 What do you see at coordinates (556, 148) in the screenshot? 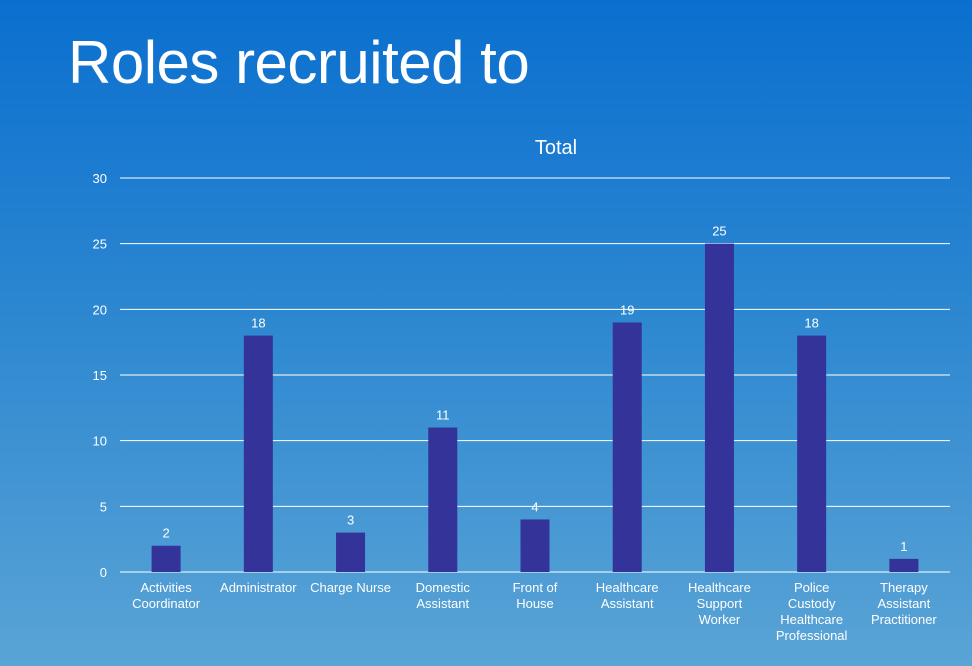
I see `chart-title: Total` at bounding box center [556, 148].